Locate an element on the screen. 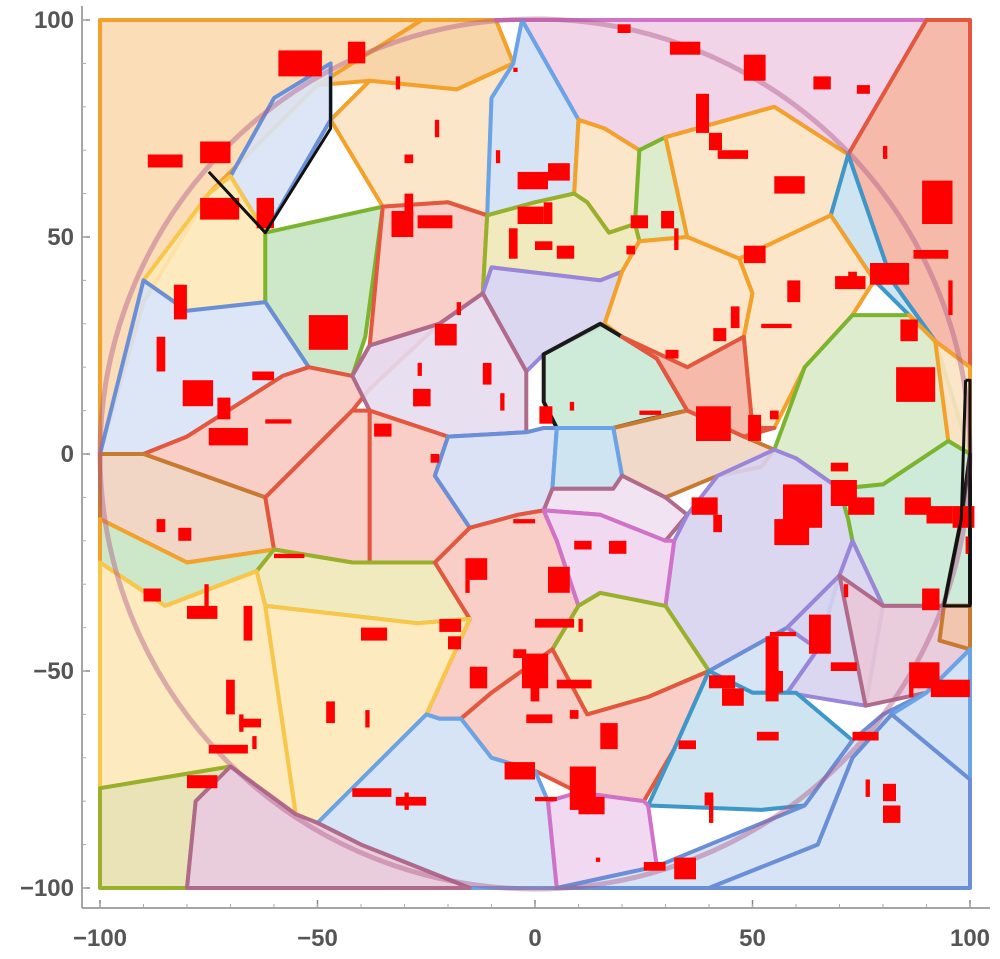  y-tick-label-2: 50 is located at coordinates (60, 237).